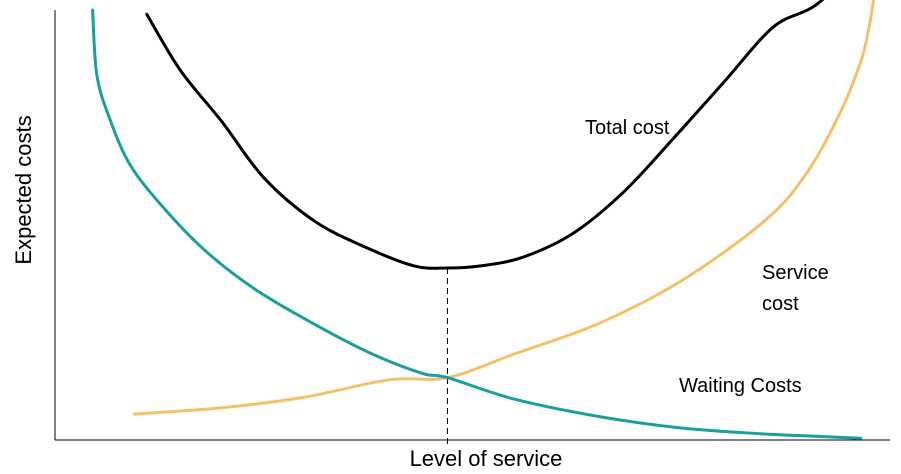  Describe the element at coordinates (486, 458) in the screenshot. I see `x-axis-label: Level of service` at that location.